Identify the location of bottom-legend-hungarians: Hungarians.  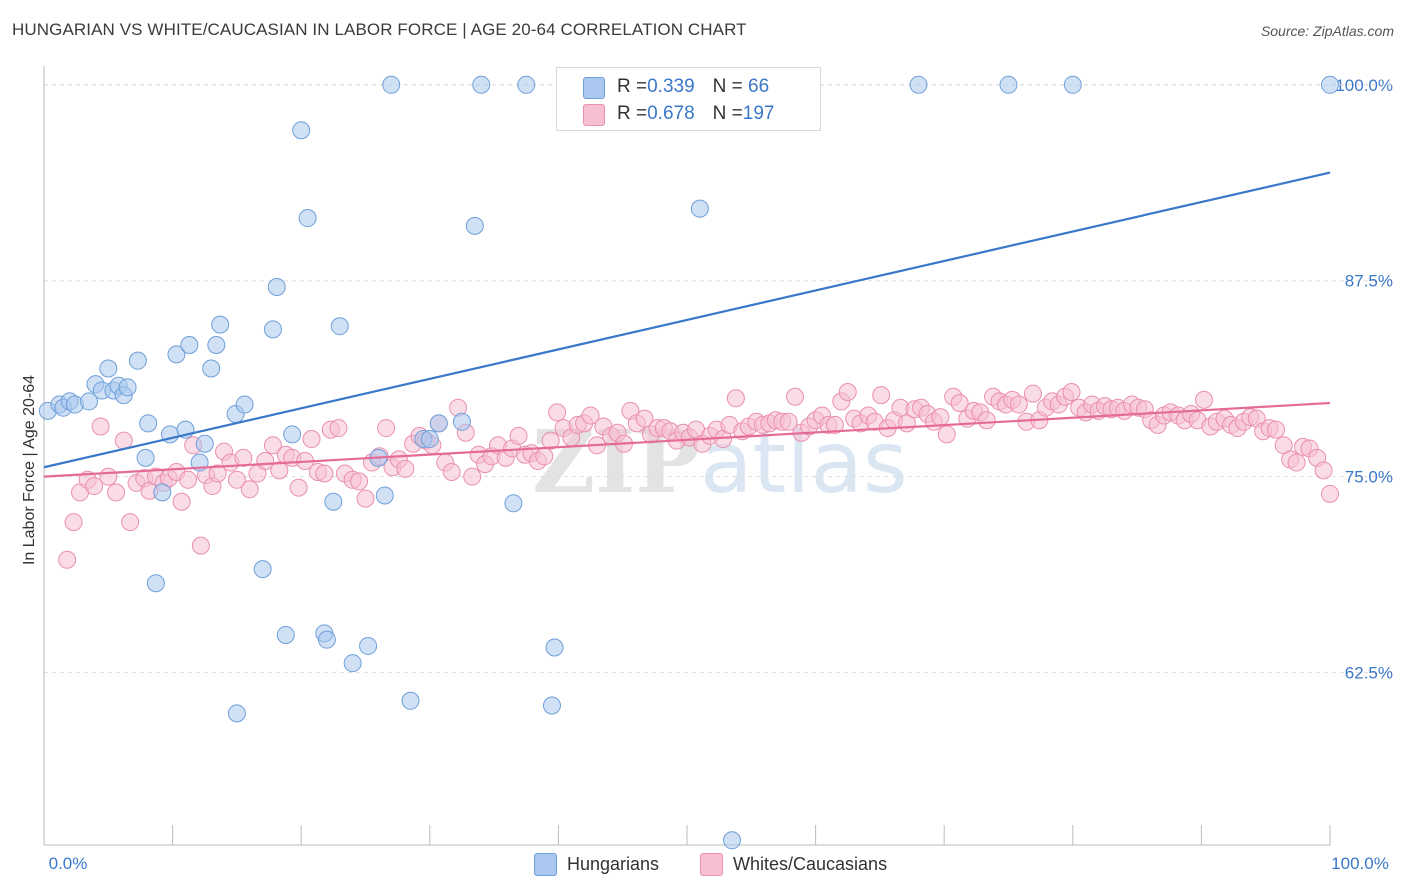
(596, 864).